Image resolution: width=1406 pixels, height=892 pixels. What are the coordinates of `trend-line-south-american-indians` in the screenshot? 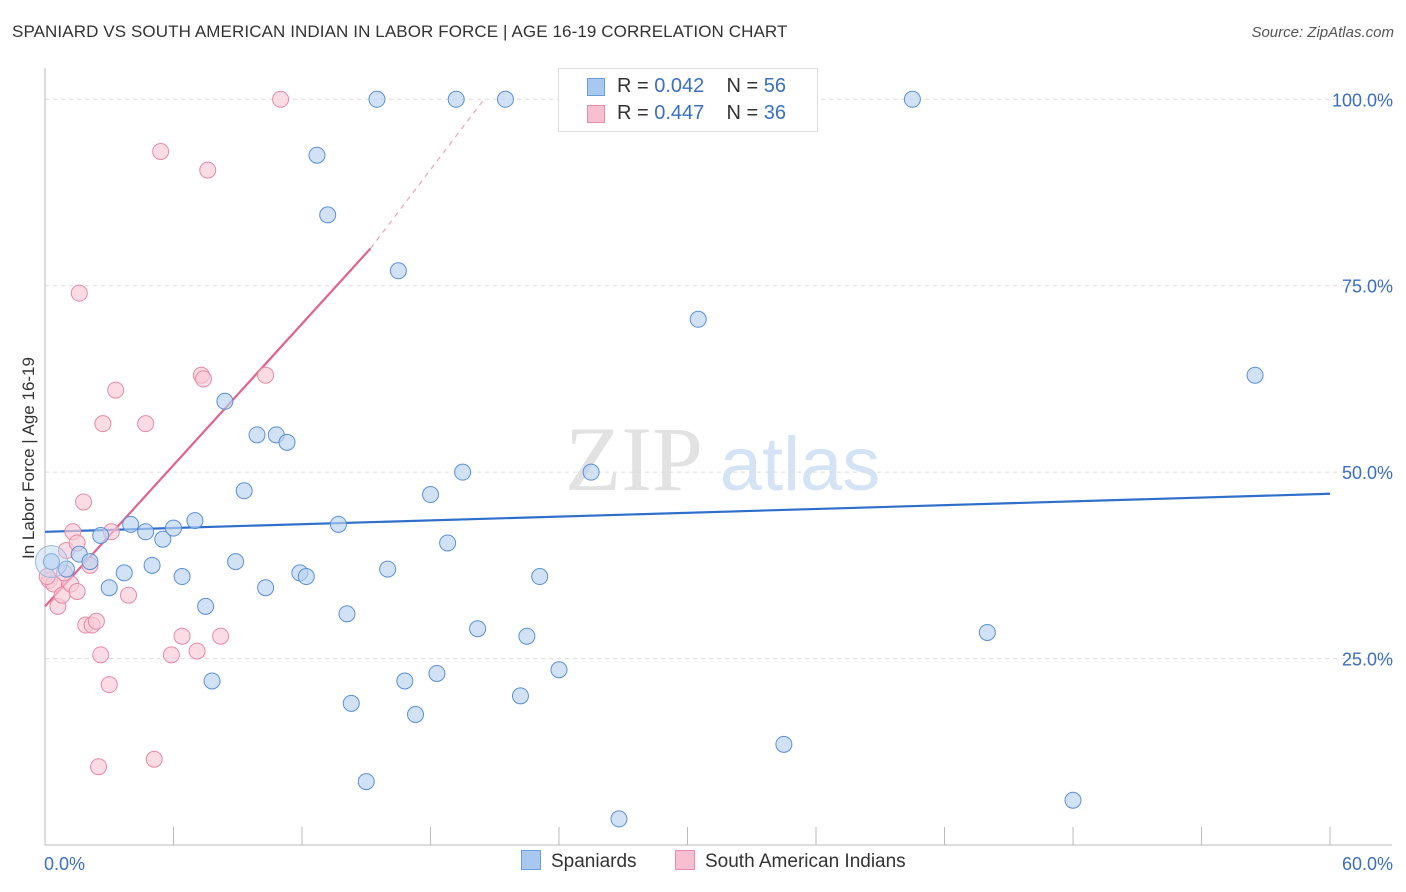 It's located at (208, 427).